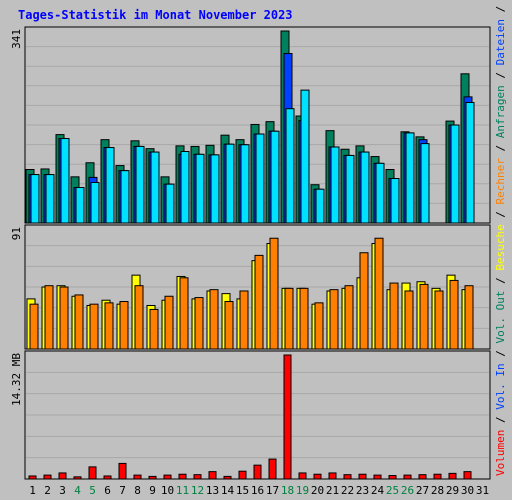 Image resolution: width=512 pixels, height=500 pixels. What do you see at coordinates (347, 490) in the screenshot?
I see `day-label: 22` at bounding box center [347, 490].